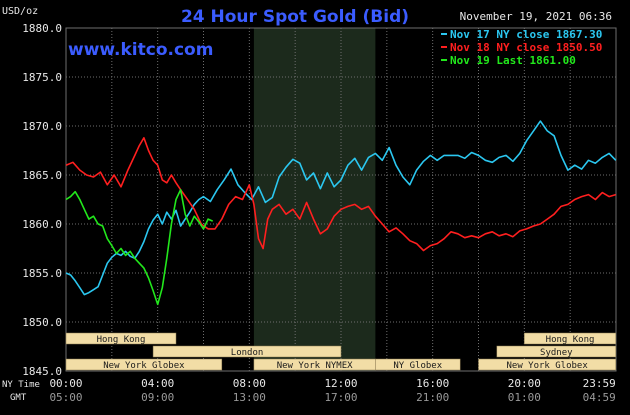  Describe the element at coordinates (340, 383) in the screenshot. I see `x-tick-label-ny: 12:00` at that location.